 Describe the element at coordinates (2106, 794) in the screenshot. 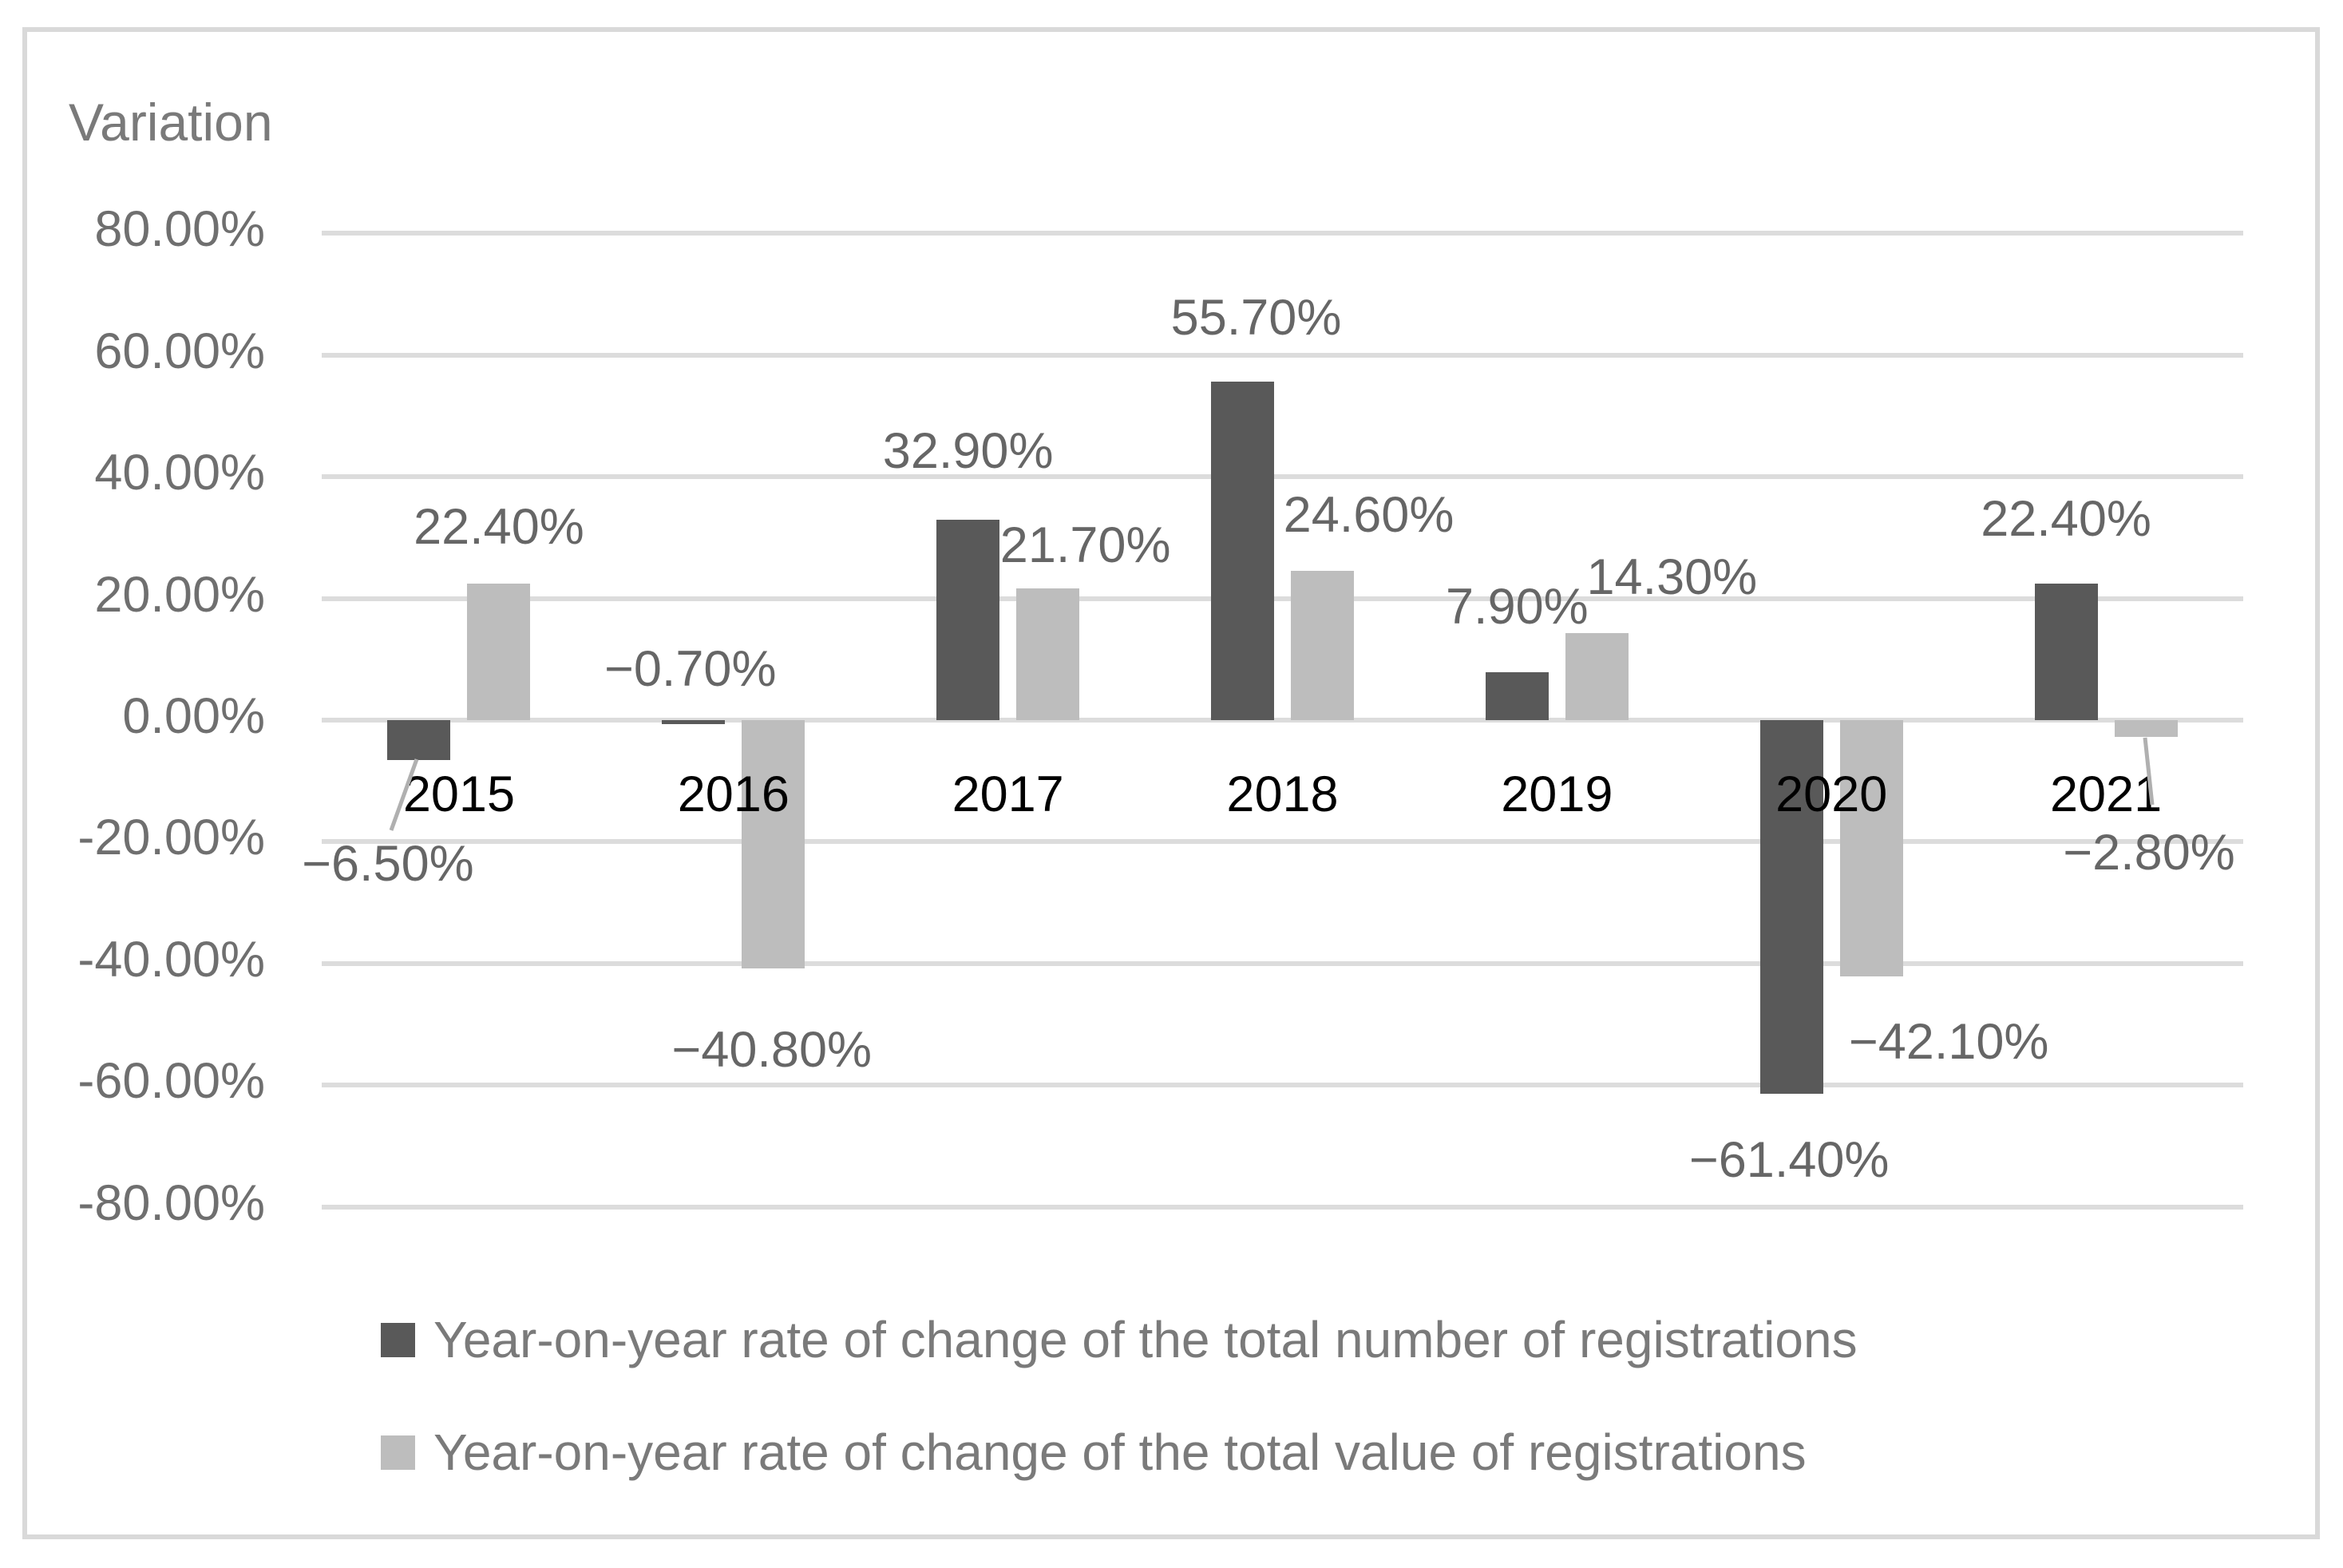

I see `x-axis-label-2021: 2021` at that location.